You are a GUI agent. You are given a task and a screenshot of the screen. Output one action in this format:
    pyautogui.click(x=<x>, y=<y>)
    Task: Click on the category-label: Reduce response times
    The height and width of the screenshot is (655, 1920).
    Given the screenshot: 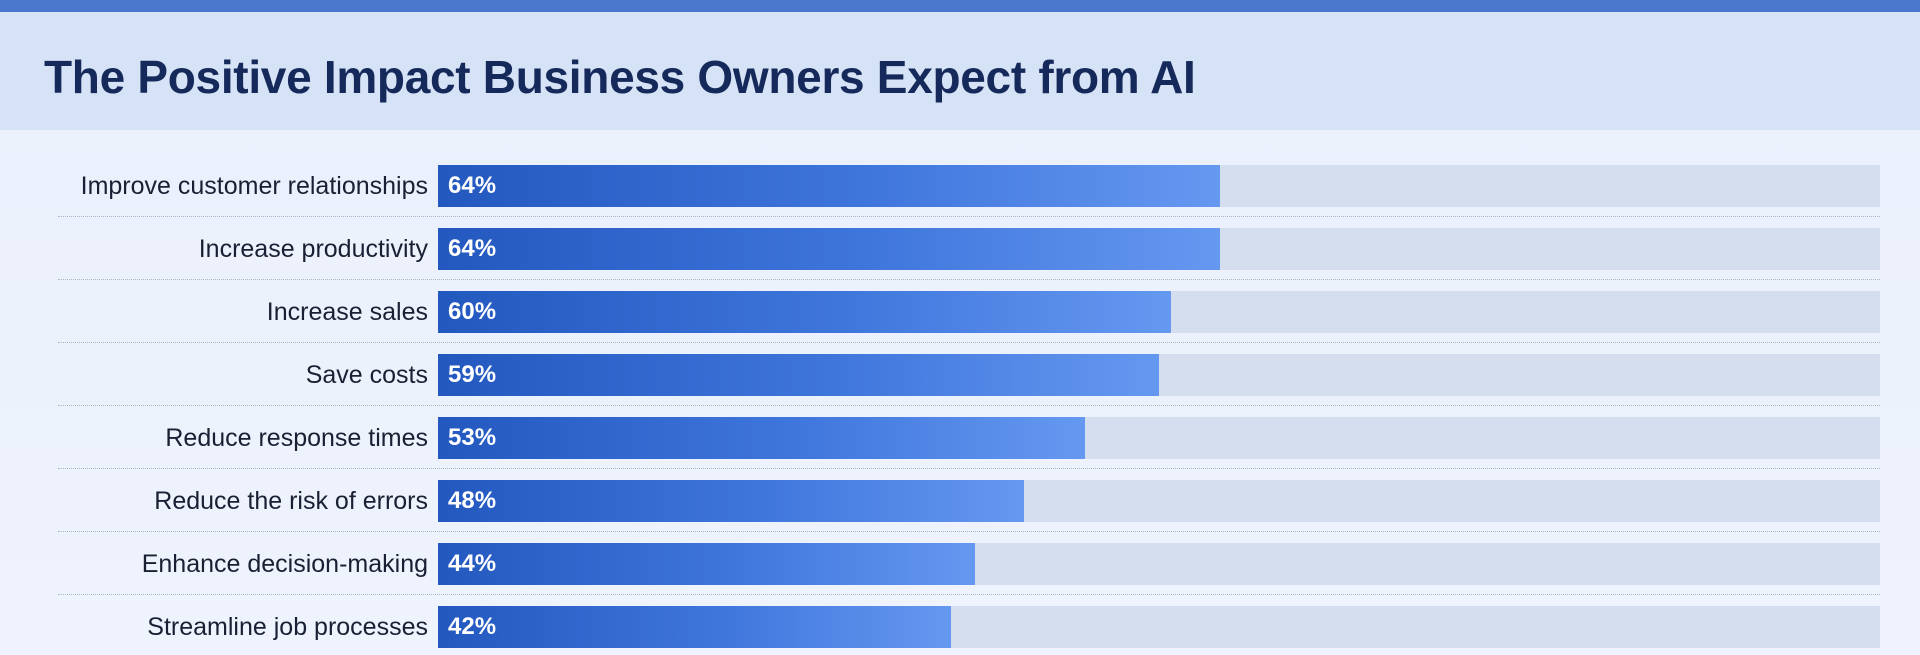 What is the action you would take?
    pyautogui.click(x=296, y=438)
    